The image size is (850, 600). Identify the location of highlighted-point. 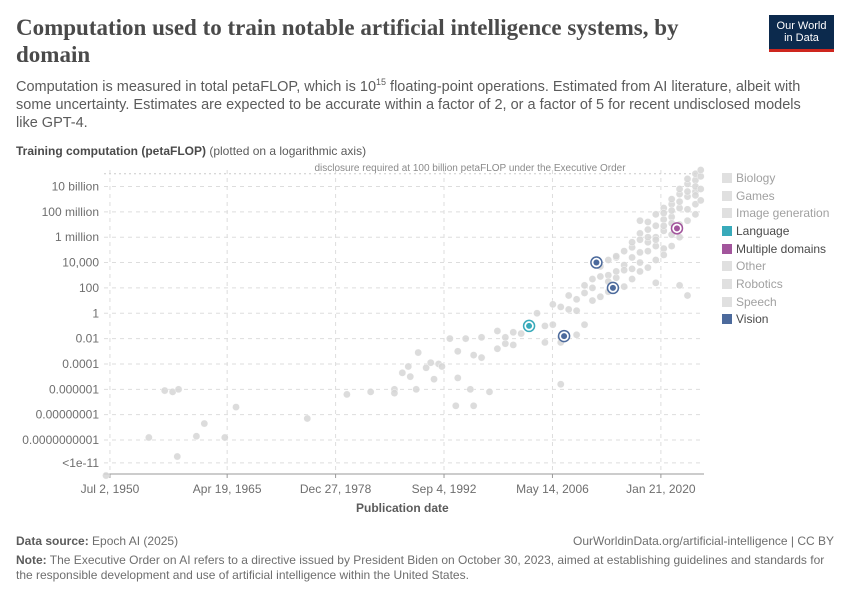
(612, 287).